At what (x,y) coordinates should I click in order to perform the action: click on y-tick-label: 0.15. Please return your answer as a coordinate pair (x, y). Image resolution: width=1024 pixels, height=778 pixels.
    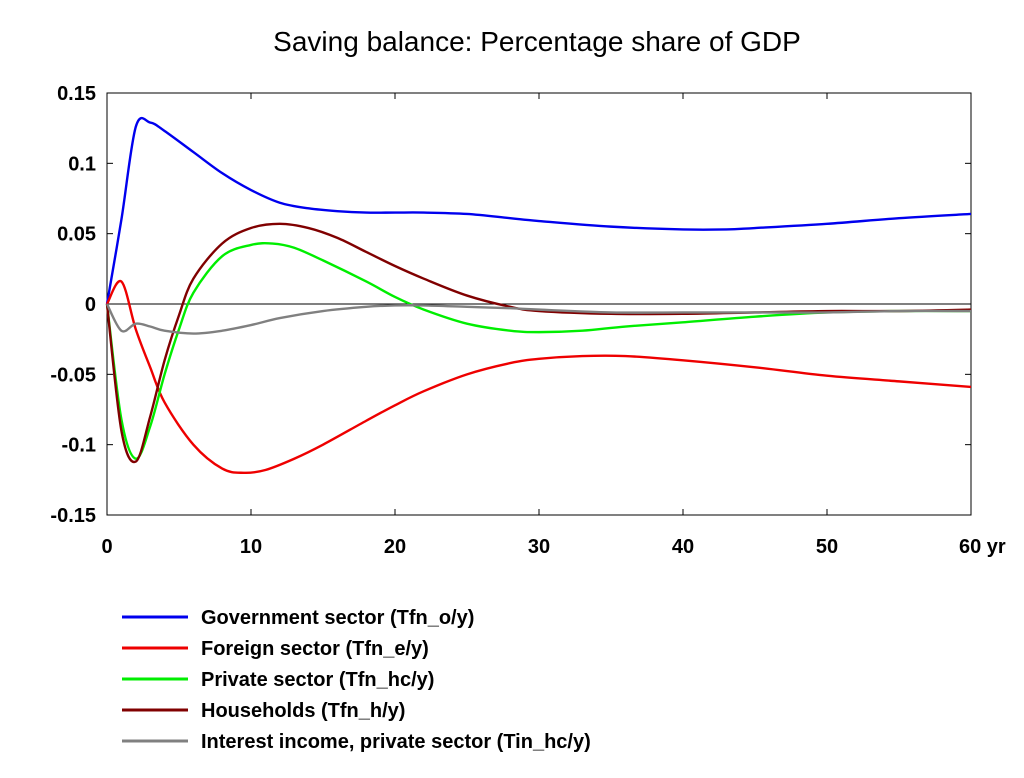
    Looking at the image, I should click on (76, 94).